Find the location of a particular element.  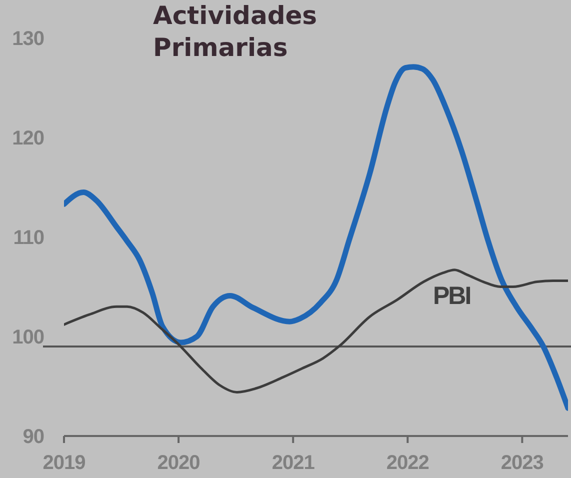

y-tick-label: 100 is located at coordinates (28, 337).